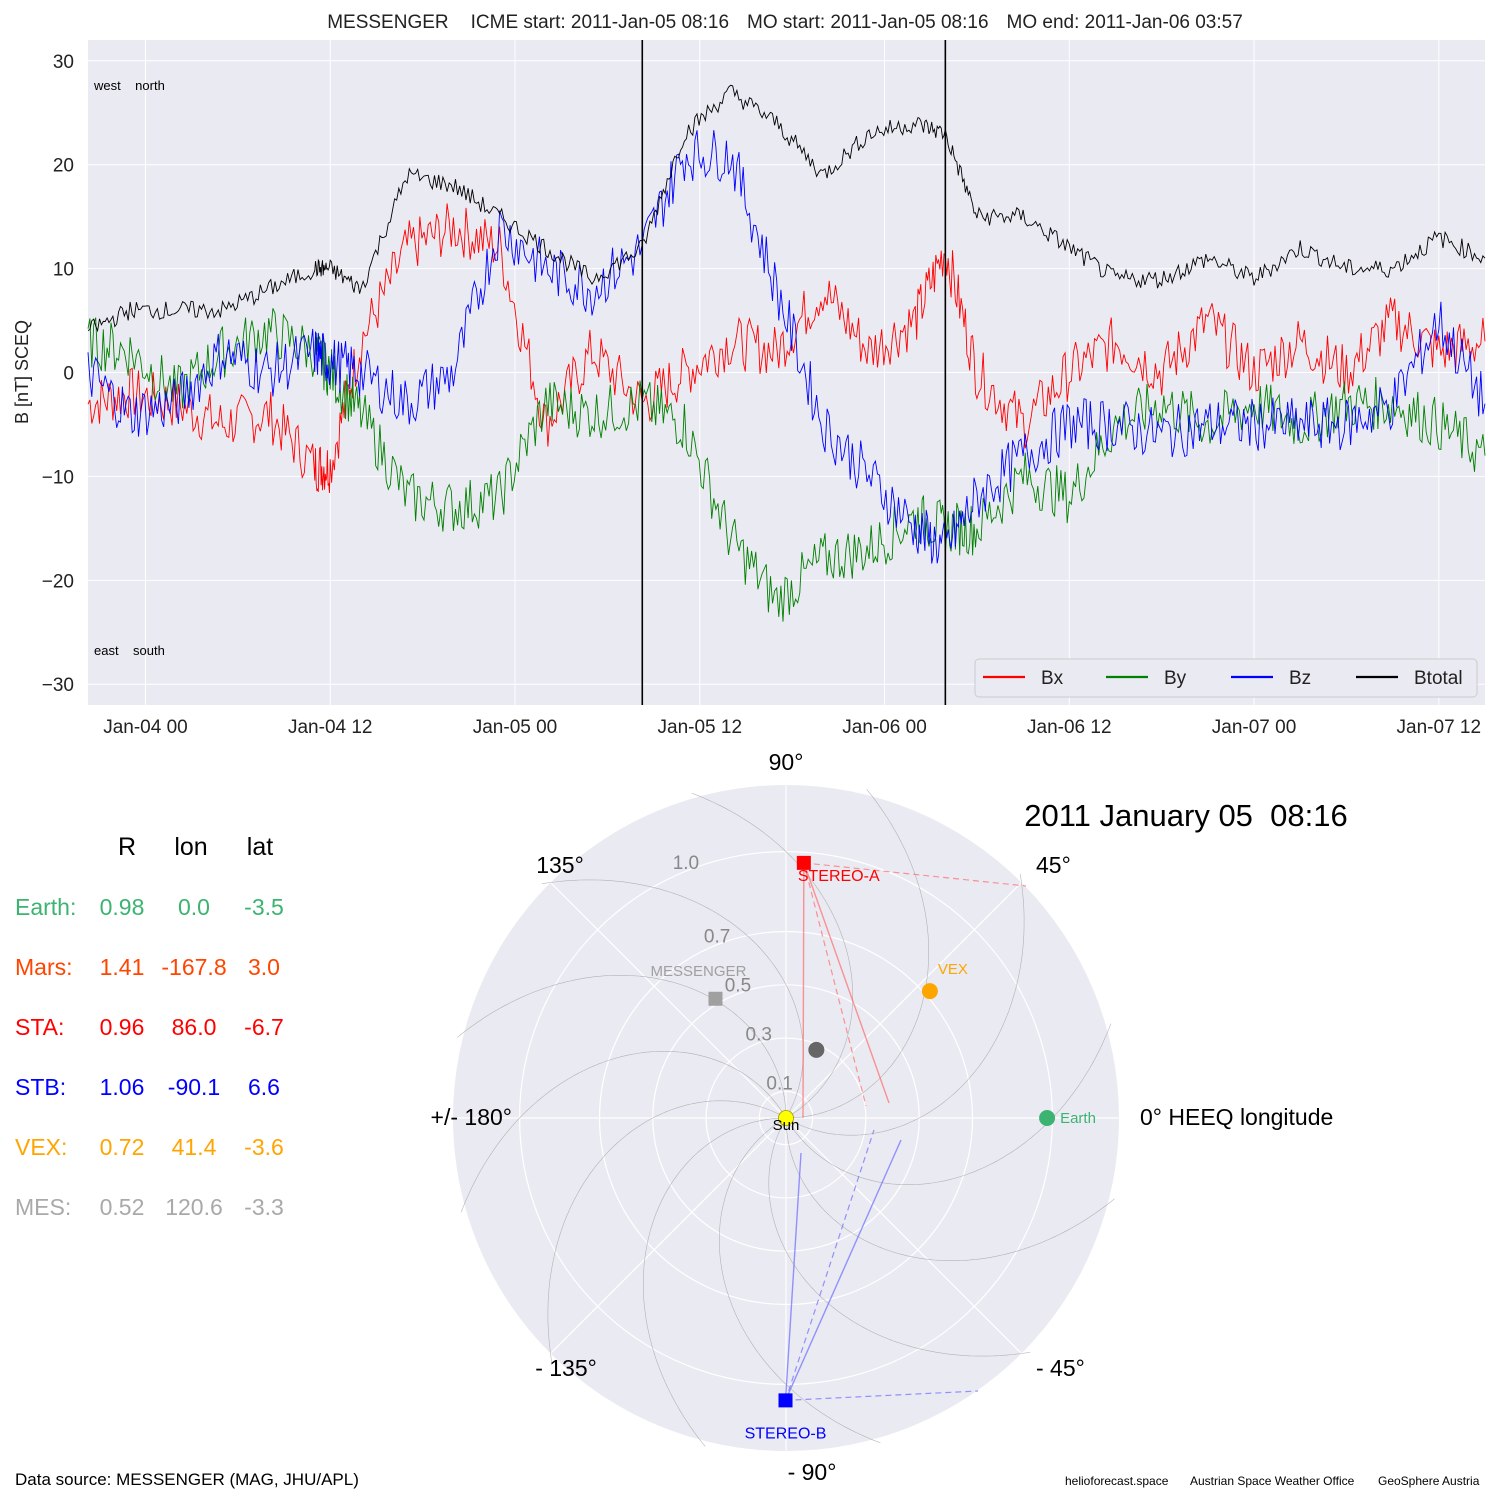  What do you see at coordinates (1438, 678) in the screenshot?
I see `legend-label-btotal: Btotal` at bounding box center [1438, 678].